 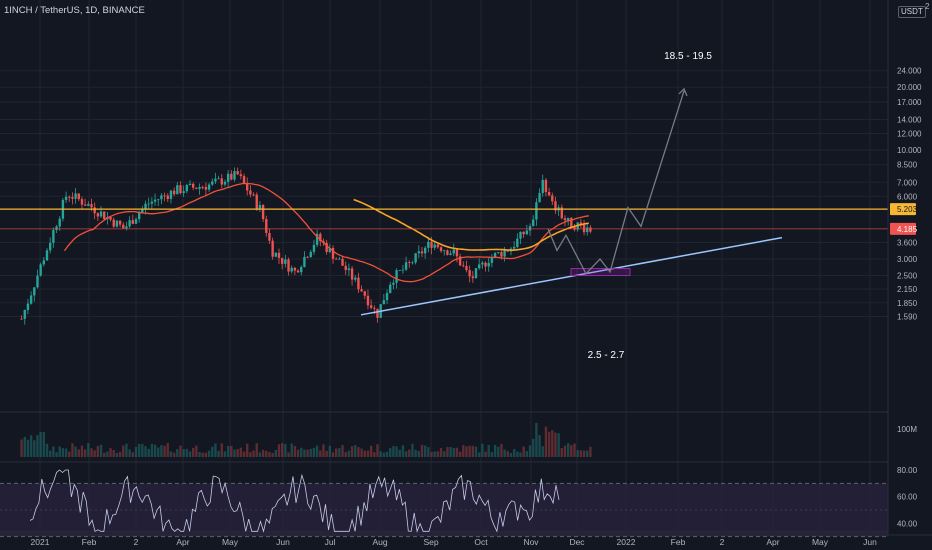 I want to click on currency-badge: USDT, so click(x=912, y=12).